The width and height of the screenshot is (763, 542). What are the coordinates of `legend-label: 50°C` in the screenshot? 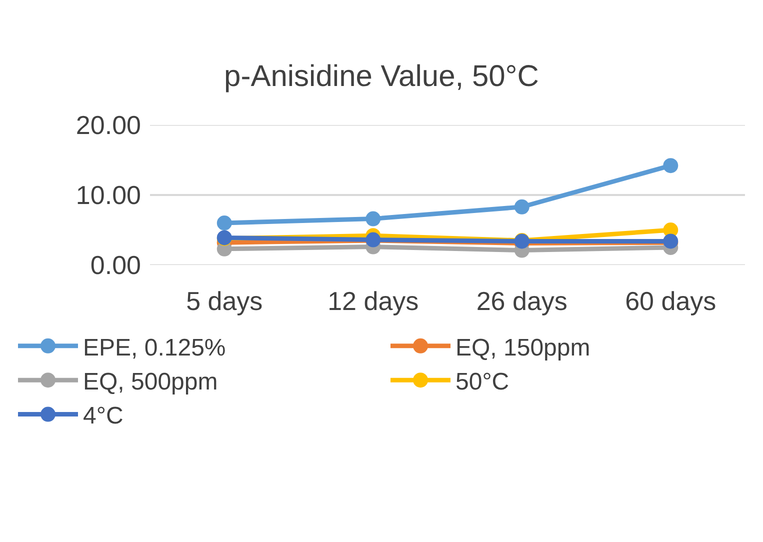 It's located at (483, 382).